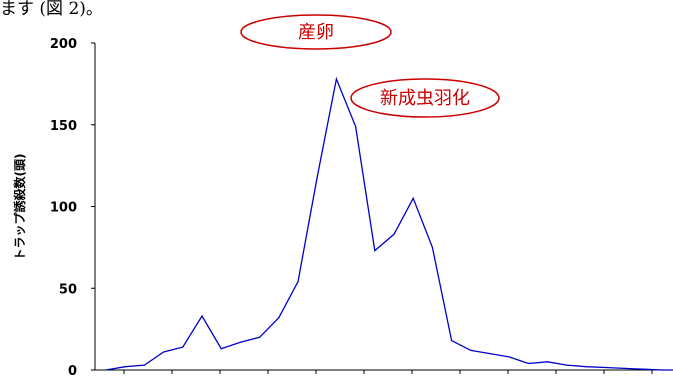 This screenshot has width=673, height=377. I want to click on annotation-egg-laying: 産卵, so click(316, 32).